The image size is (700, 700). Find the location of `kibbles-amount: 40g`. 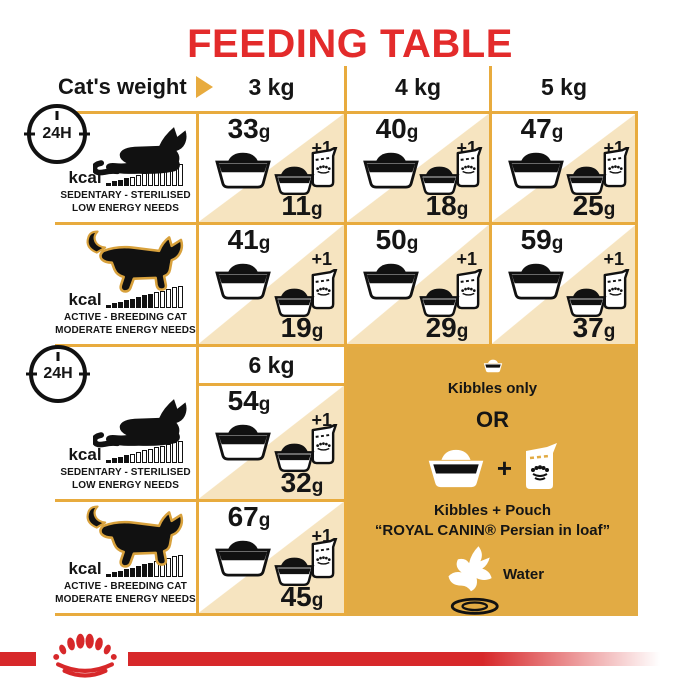

kibbles-amount: 40g is located at coordinates (397, 128).